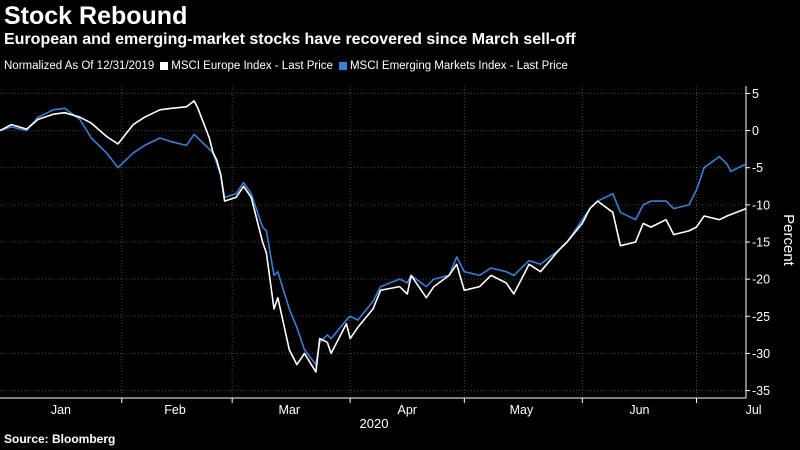 The height and width of the screenshot is (450, 800). I want to click on y-tick-label: -10, so click(761, 205).